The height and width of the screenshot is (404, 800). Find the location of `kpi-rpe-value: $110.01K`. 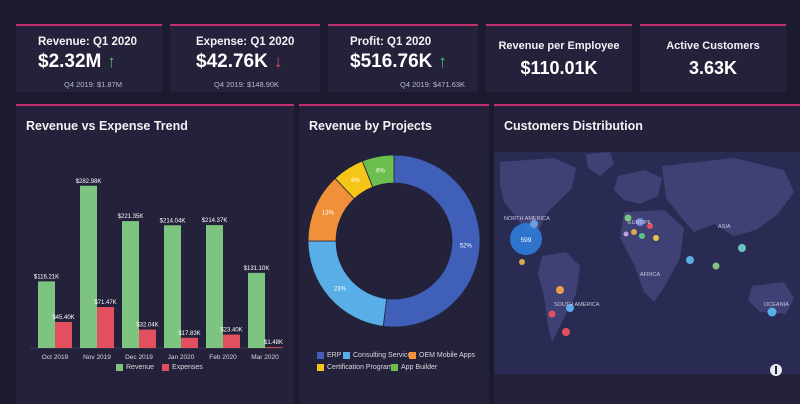

kpi-rpe-value: $110.01K is located at coordinates (559, 68).